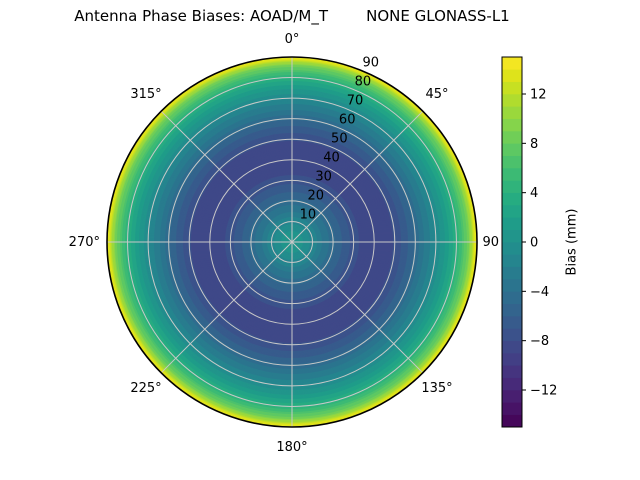 This screenshot has width=640, height=480. What do you see at coordinates (572, 242) in the screenshot?
I see `colorbar-label: Bias (mm)` at bounding box center [572, 242].